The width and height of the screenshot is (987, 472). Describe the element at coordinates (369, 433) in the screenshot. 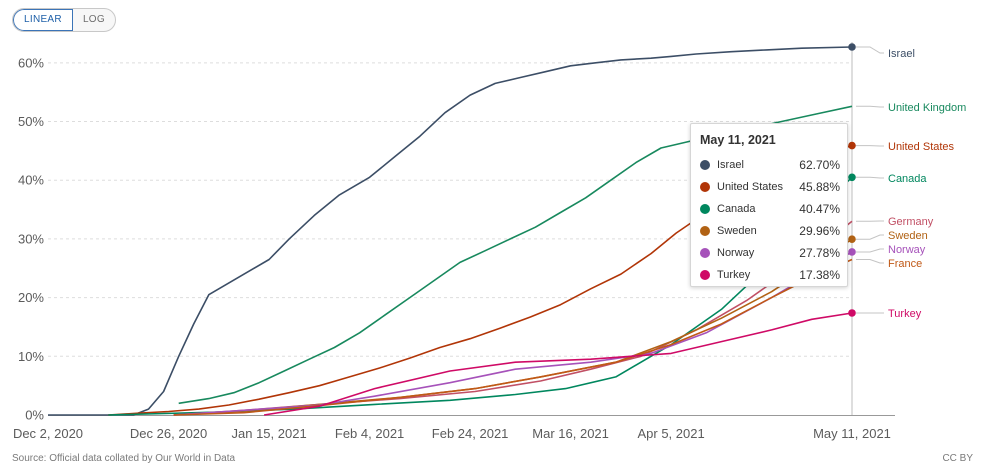

I see `x-tick-label: Feb 4, 2021` at that location.